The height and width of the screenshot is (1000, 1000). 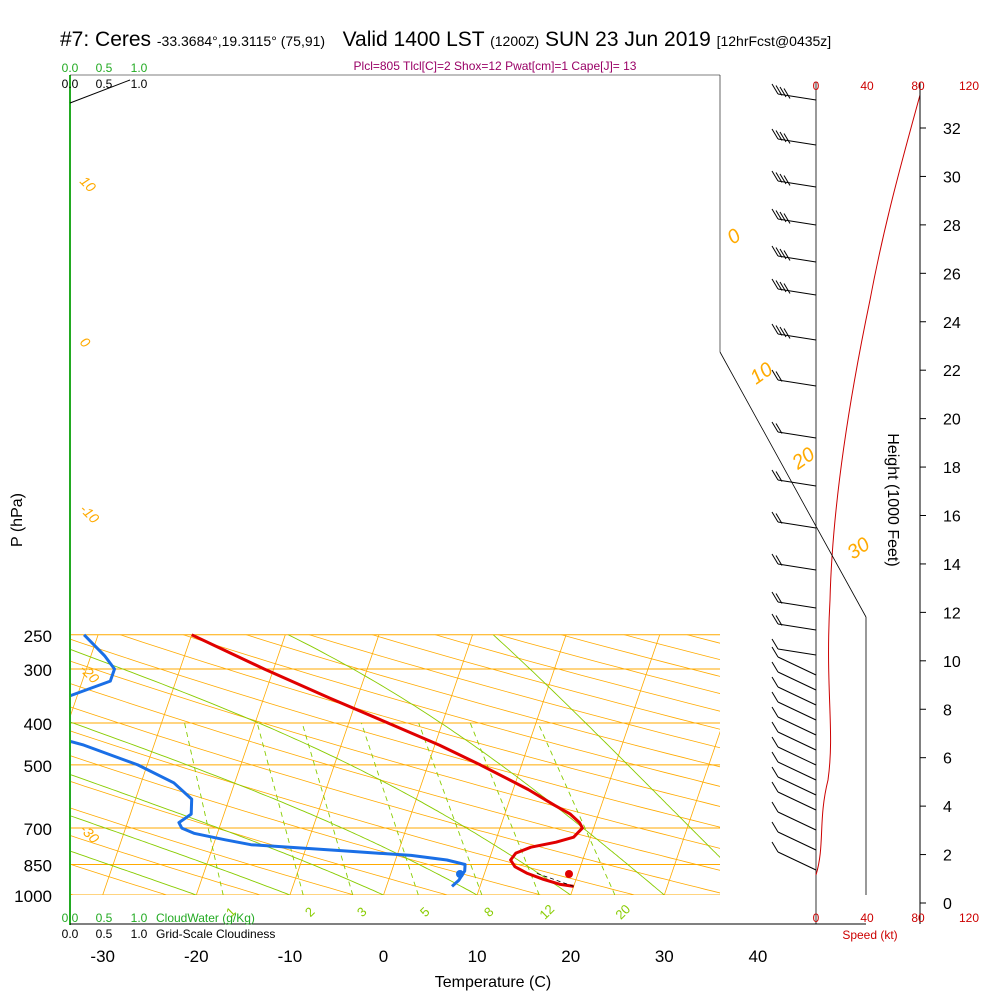 I want to click on mixing-ratio-label: 8, so click(x=489, y=912).